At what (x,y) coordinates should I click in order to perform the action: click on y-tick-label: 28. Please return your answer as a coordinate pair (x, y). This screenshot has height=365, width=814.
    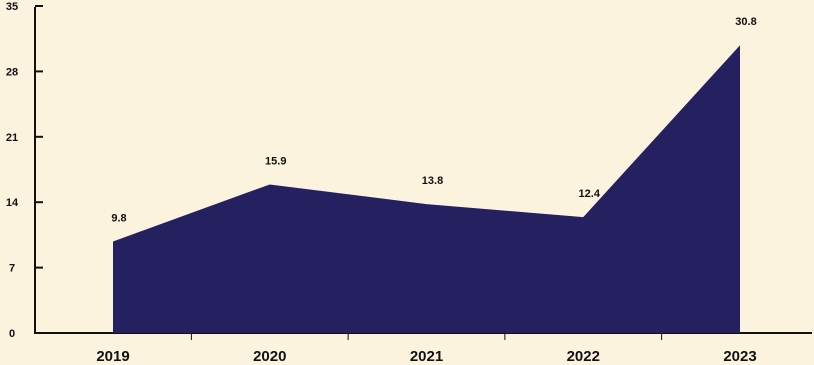
    Looking at the image, I should click on (12, 72).